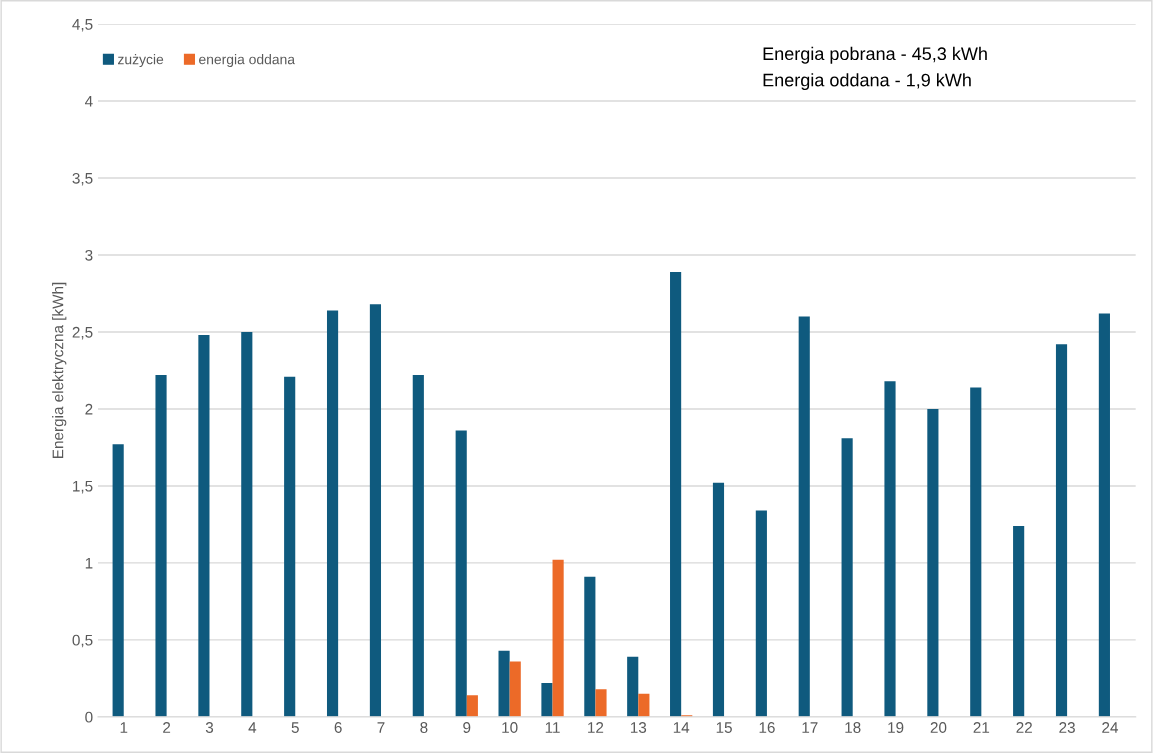 The width and height of the screenshot is (1153, 753). What do you see at coordinates (638, 727) in the screenshot?
I see `x-tick-label: 13` at bounding box center [638, 727].